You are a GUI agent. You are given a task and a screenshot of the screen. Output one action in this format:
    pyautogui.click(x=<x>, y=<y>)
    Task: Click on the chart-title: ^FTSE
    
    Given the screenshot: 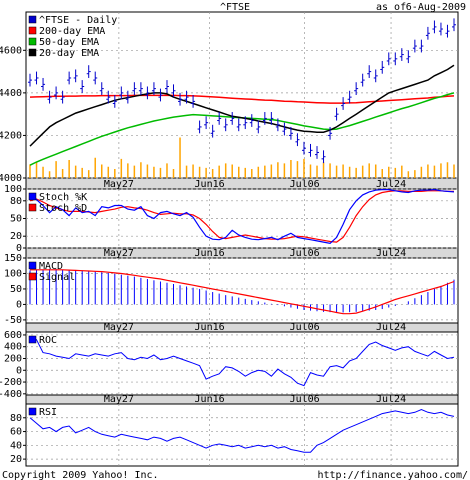 What is the action you would take?
    pyautogui.click(x=235, y=7)
    